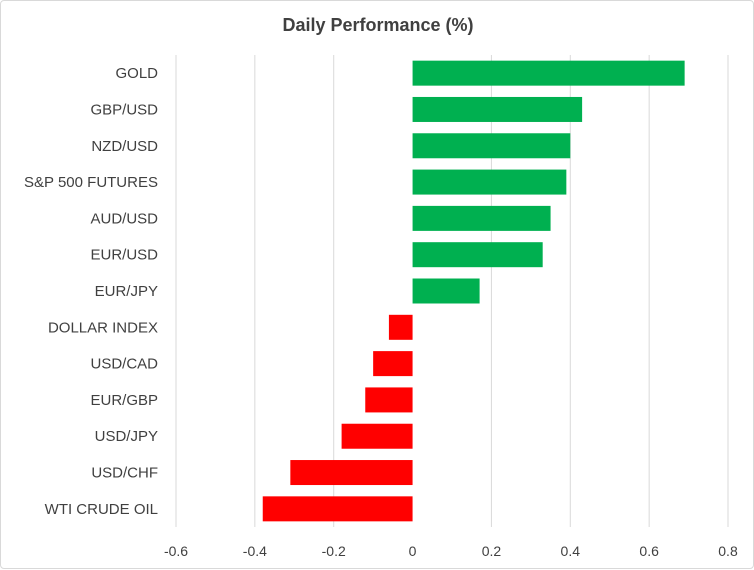 The image size is (754, 570). Describe the element at coordinates (103, 327) in the screenshot. I see `category-label: DOLLAR INDEX` at that location.